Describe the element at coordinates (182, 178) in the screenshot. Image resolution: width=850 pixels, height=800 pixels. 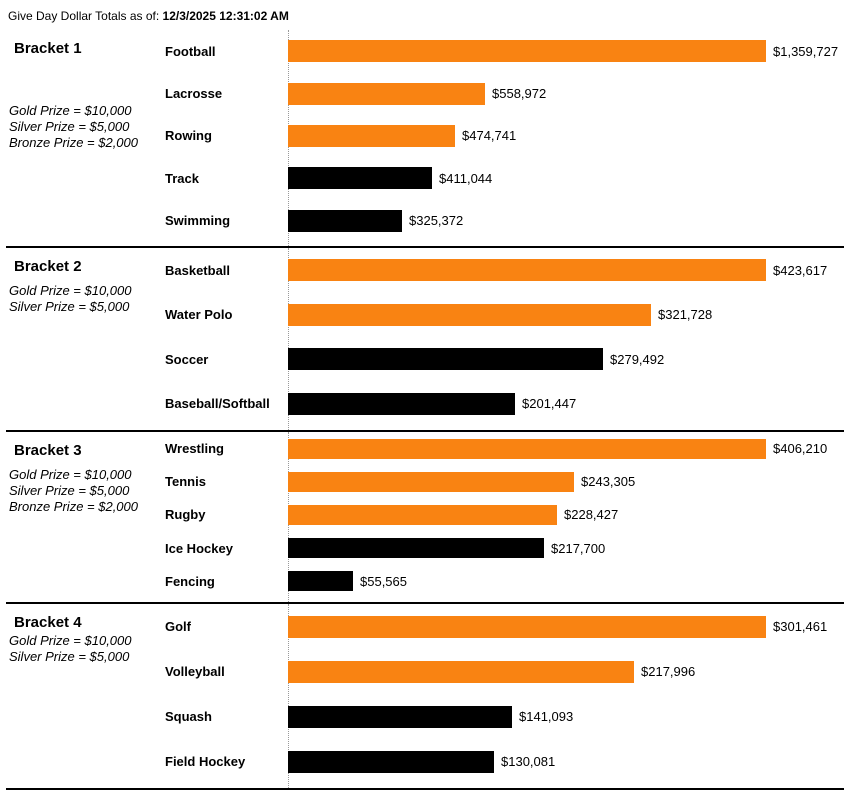
I see `sport-label: Track` at that location.